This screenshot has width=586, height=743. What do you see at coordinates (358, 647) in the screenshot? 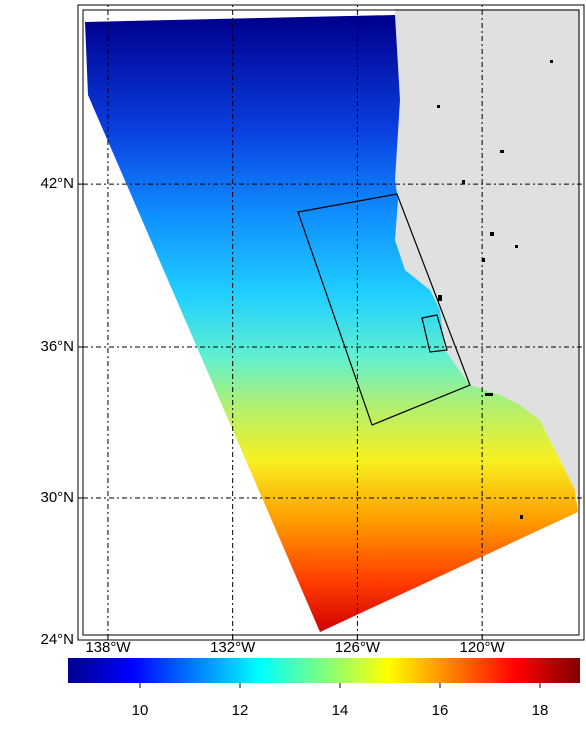
I see `lon-tick-label: 126°W` at bounding box center [358, 647].